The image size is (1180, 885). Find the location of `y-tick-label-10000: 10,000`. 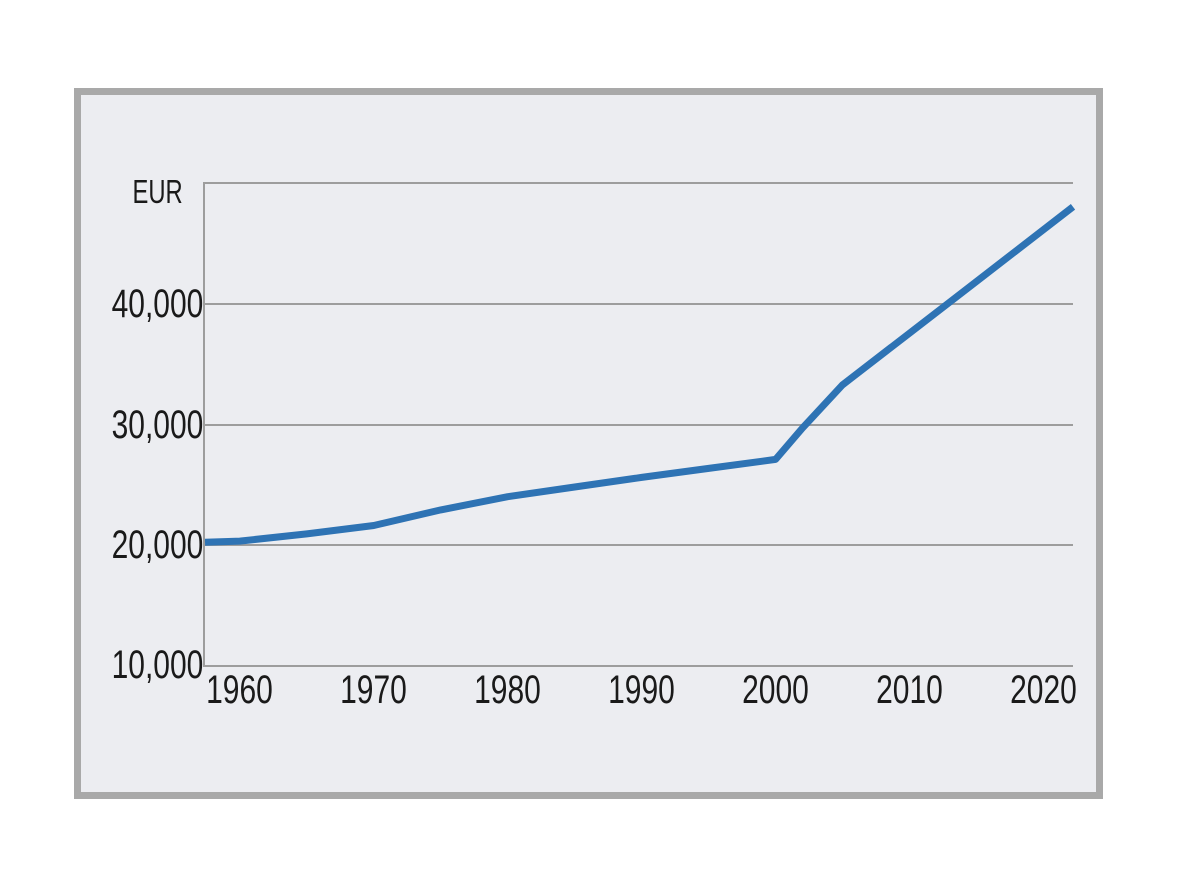

y-tick-label-10000: 10,000 is located at coordinates (142, 665).